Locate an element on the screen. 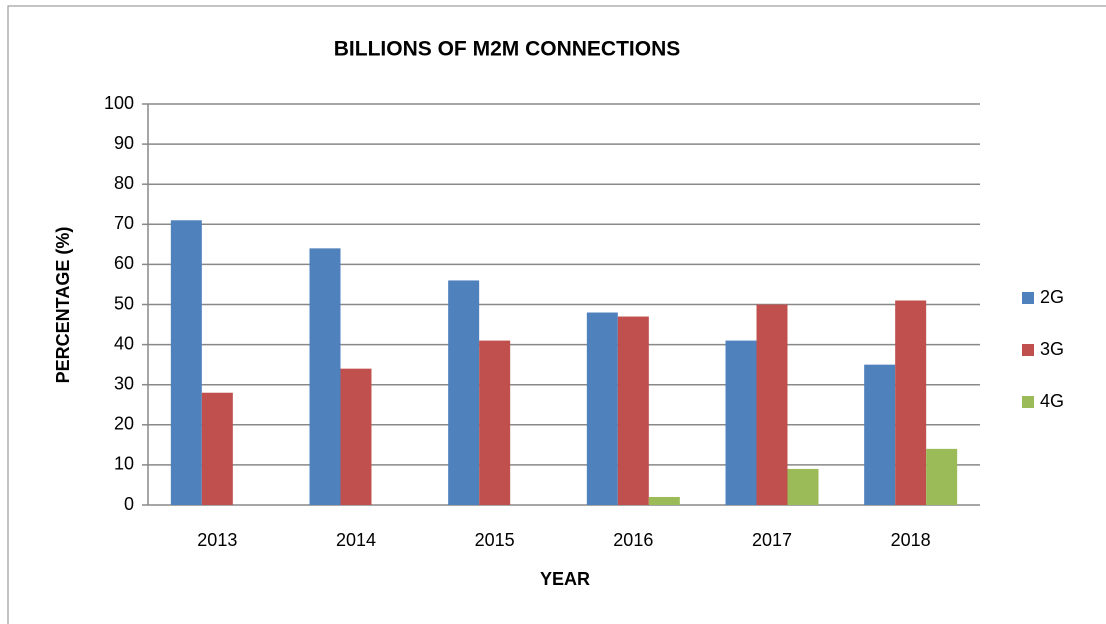 This screenshot has width=1106, height=624. y-tick-label: 100 is located at coordinates (119, 103).